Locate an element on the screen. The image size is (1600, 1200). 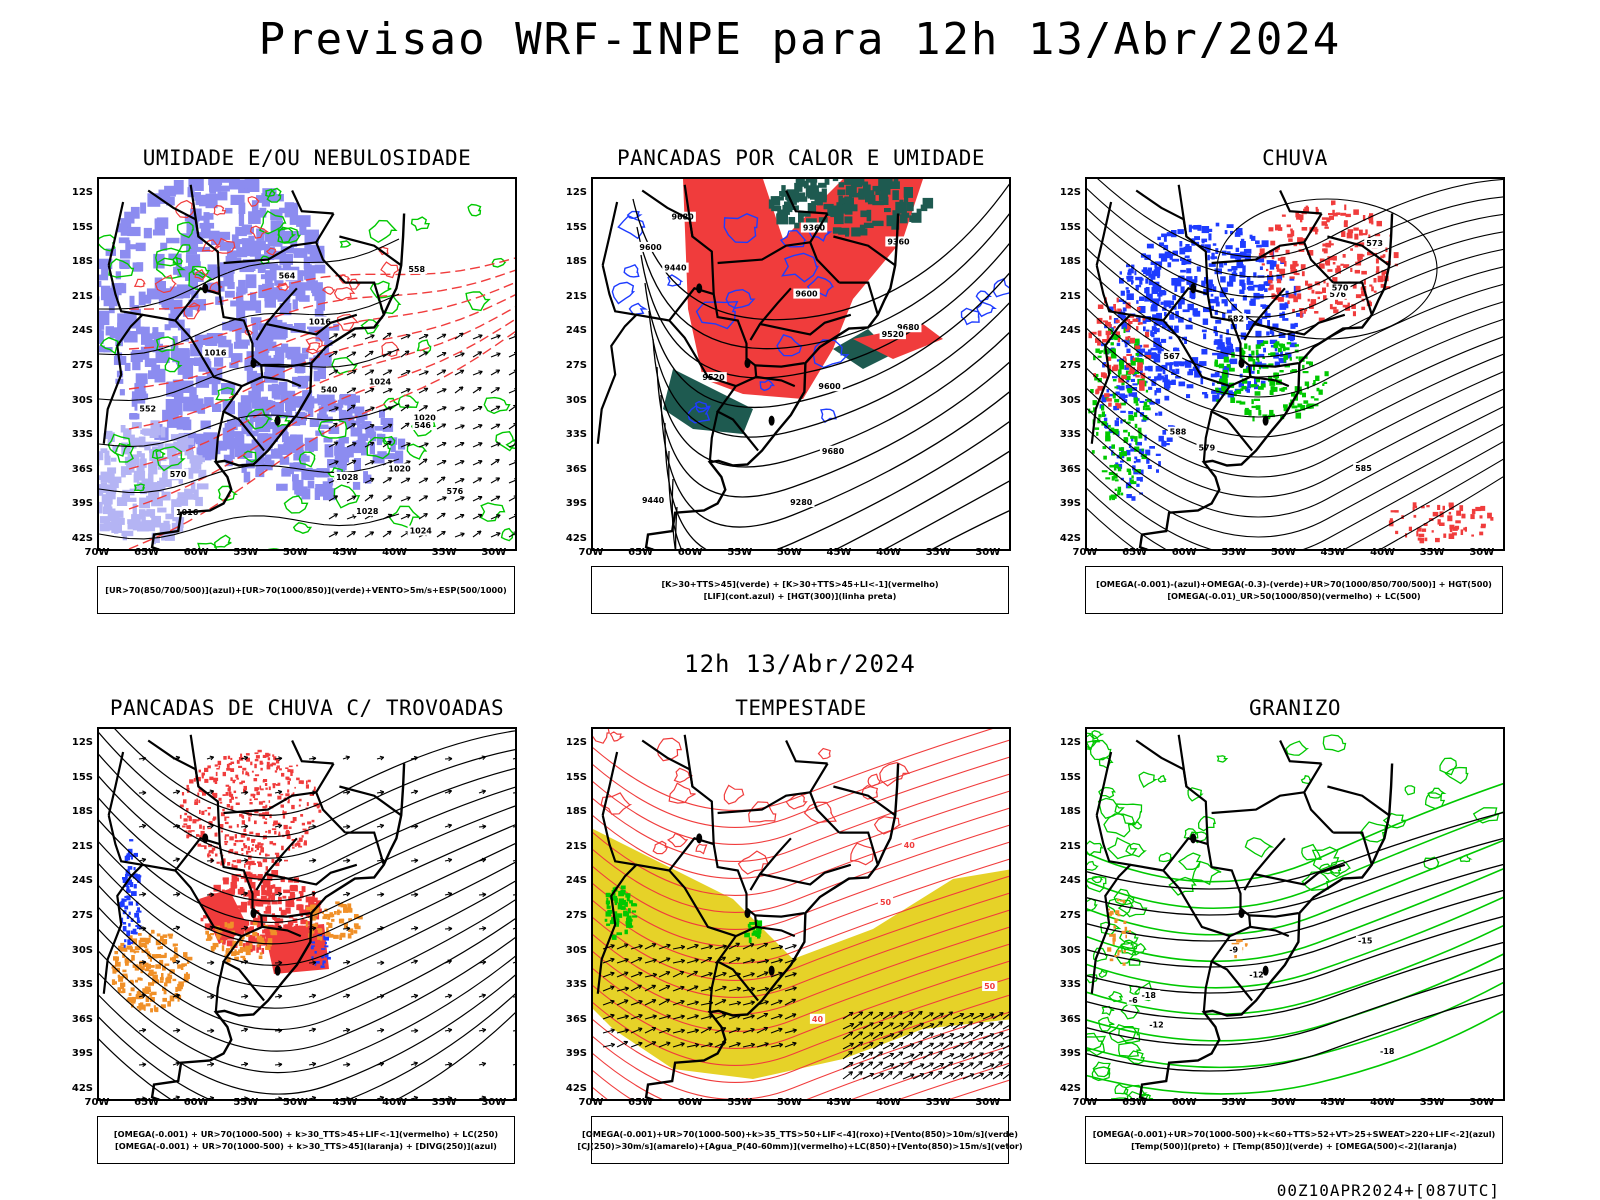
longitude-label: 70W is located at coordinates (591, 552).